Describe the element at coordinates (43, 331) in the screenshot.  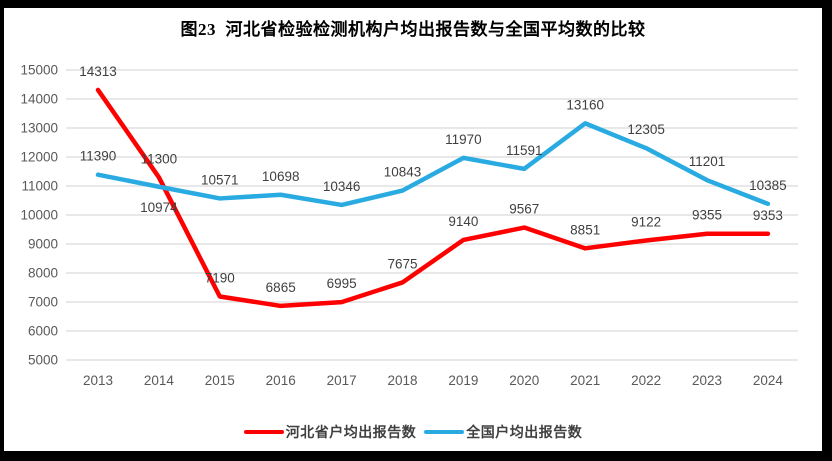
I see `y-axis-tick-label: 6000` at that location.